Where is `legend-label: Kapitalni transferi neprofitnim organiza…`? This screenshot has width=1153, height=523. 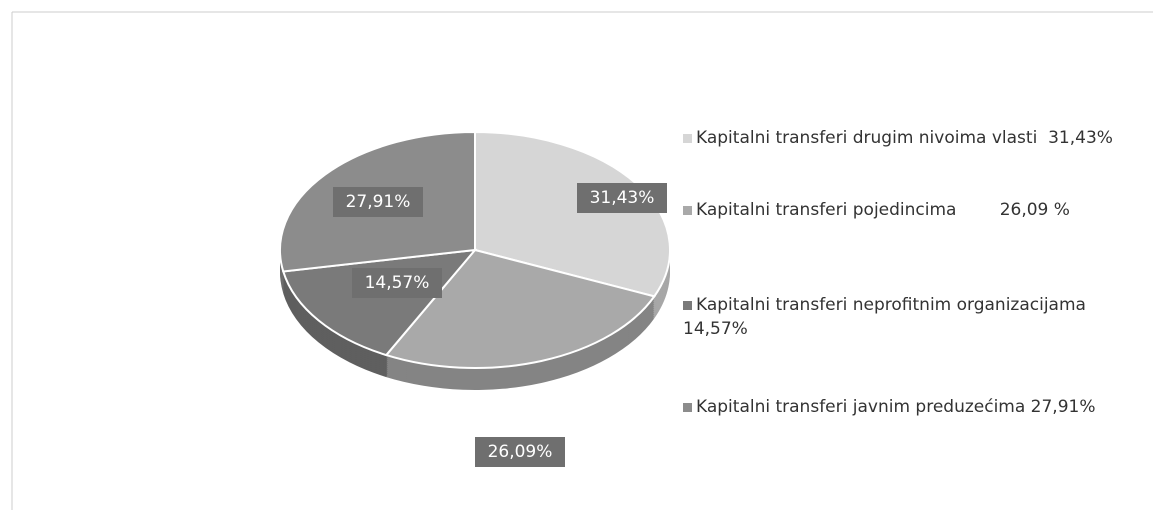
legend-label: Kapitalni transferi neprofitnim organiza… is located at coordinates (887, 317).